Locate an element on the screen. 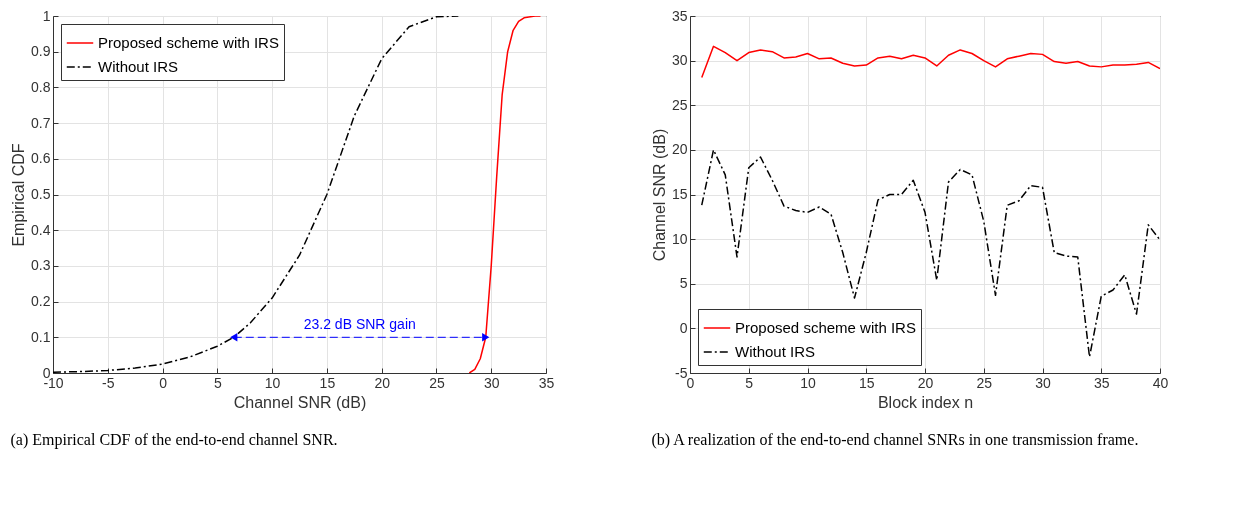 The height and width of the screenshot is (519, 1255). y-axis-title: Empirical CDF is located at coordinates (19, 195).